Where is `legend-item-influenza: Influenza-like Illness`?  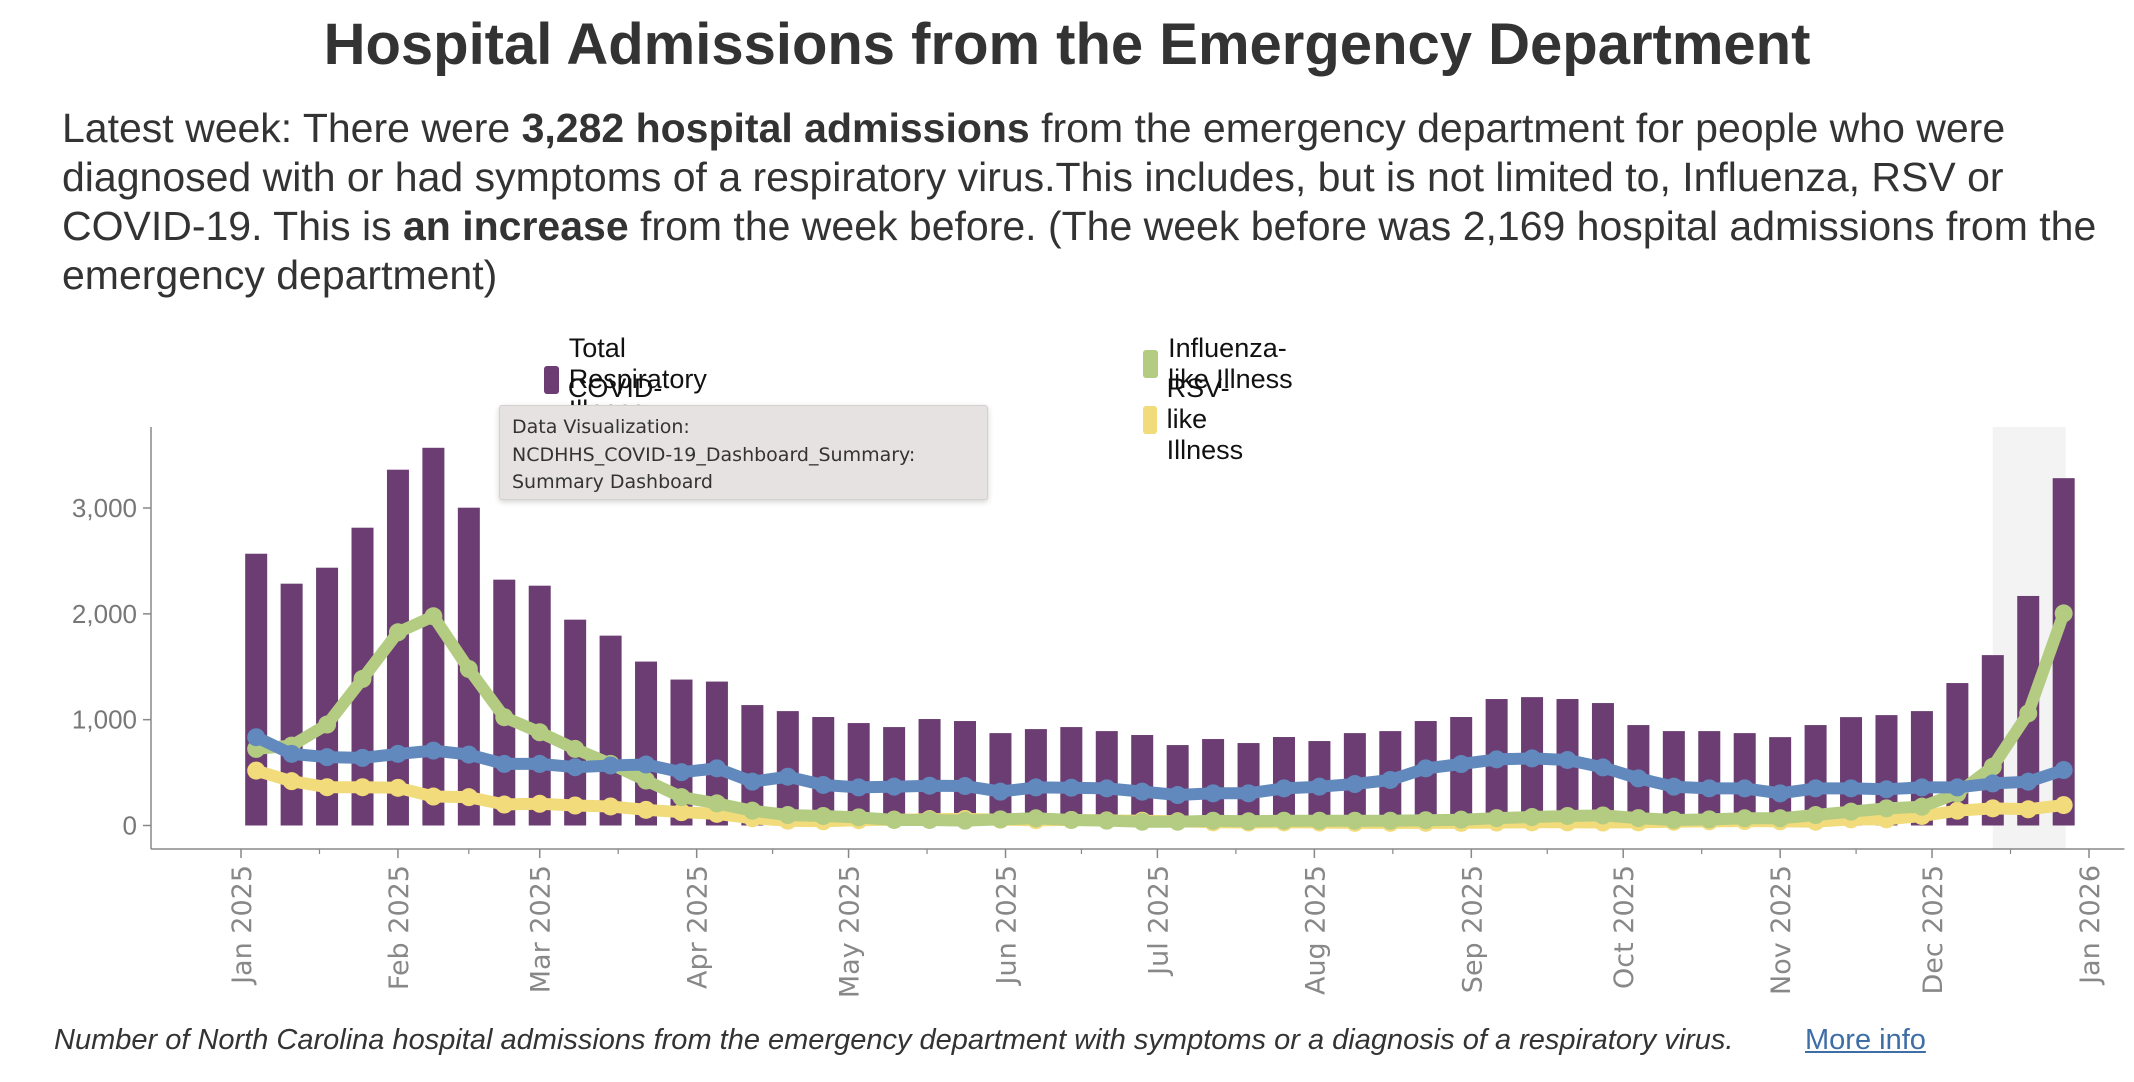 legend-item-influenza: Influenza-like Illness is located at coordinates (1221, 364).